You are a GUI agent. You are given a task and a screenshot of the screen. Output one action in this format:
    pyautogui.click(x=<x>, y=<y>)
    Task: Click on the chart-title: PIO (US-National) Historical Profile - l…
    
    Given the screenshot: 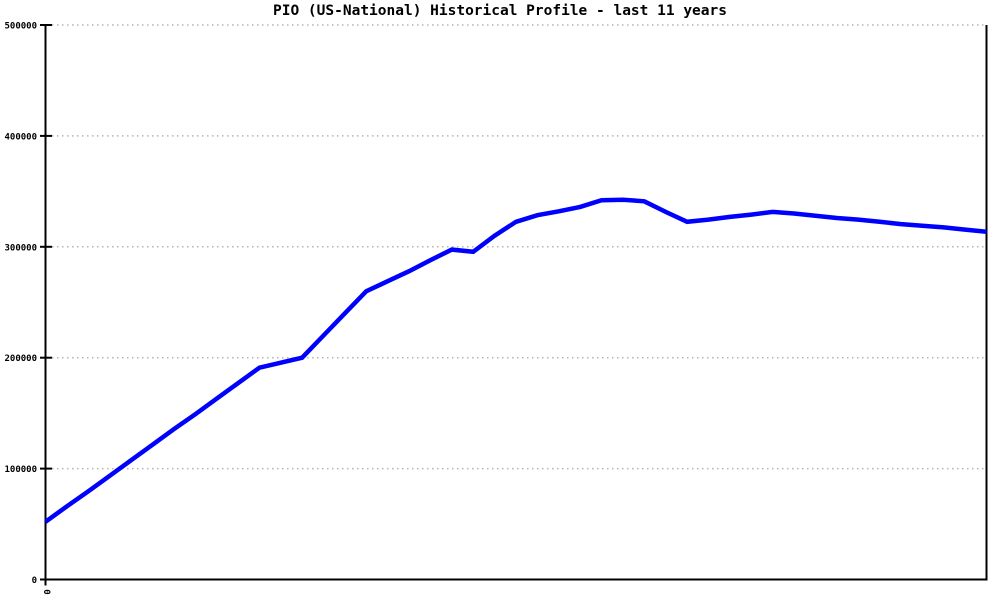 What is the action you would take?
    pyautogui.click(x=500, y=11)
    